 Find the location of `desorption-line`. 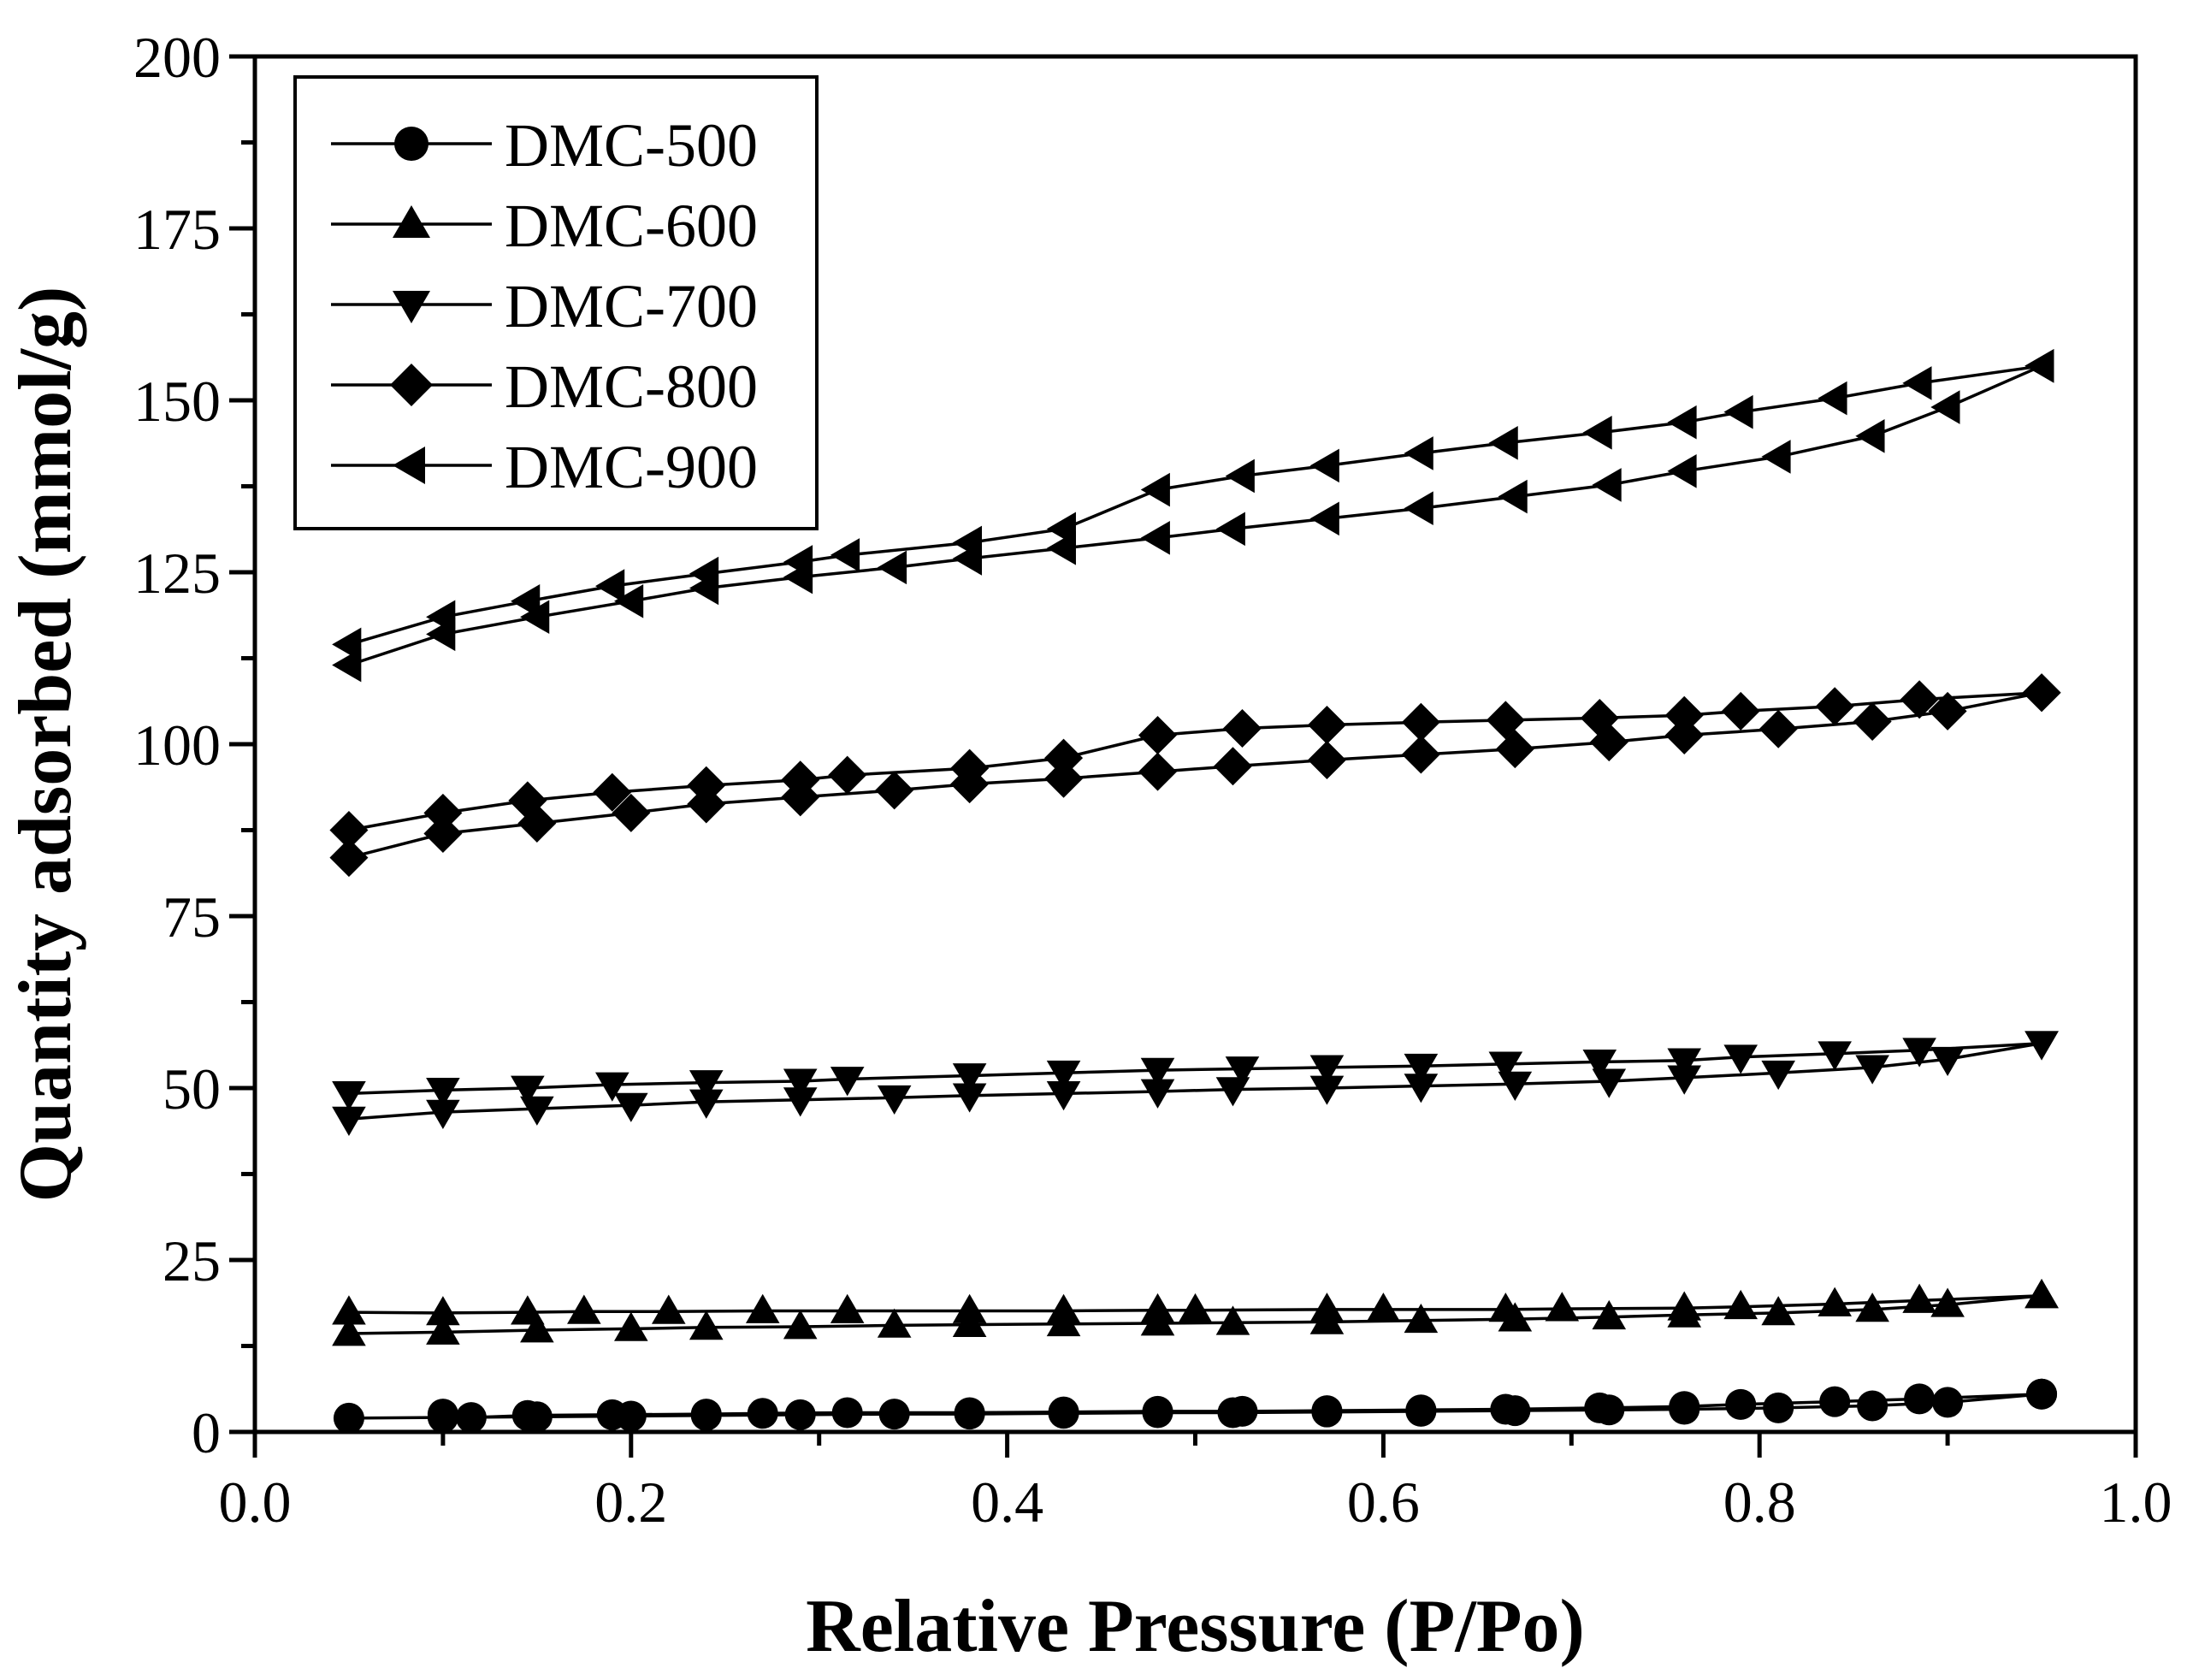

desorption-line is located at coordinates (1195, 761).